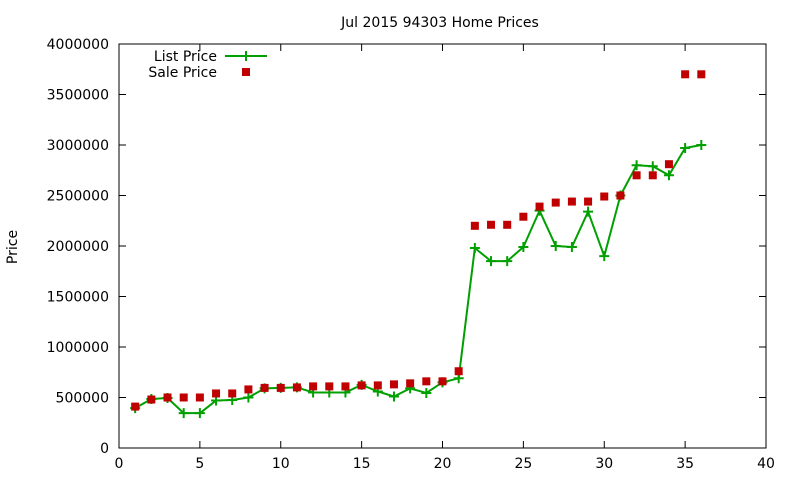 Image resolution: width=800 pixels, height=480 pixels. Describe the element at coordinates (439, 23) in the screenshot. I see `chart-title: Jul 2015 94303 Home Prices` at that location.